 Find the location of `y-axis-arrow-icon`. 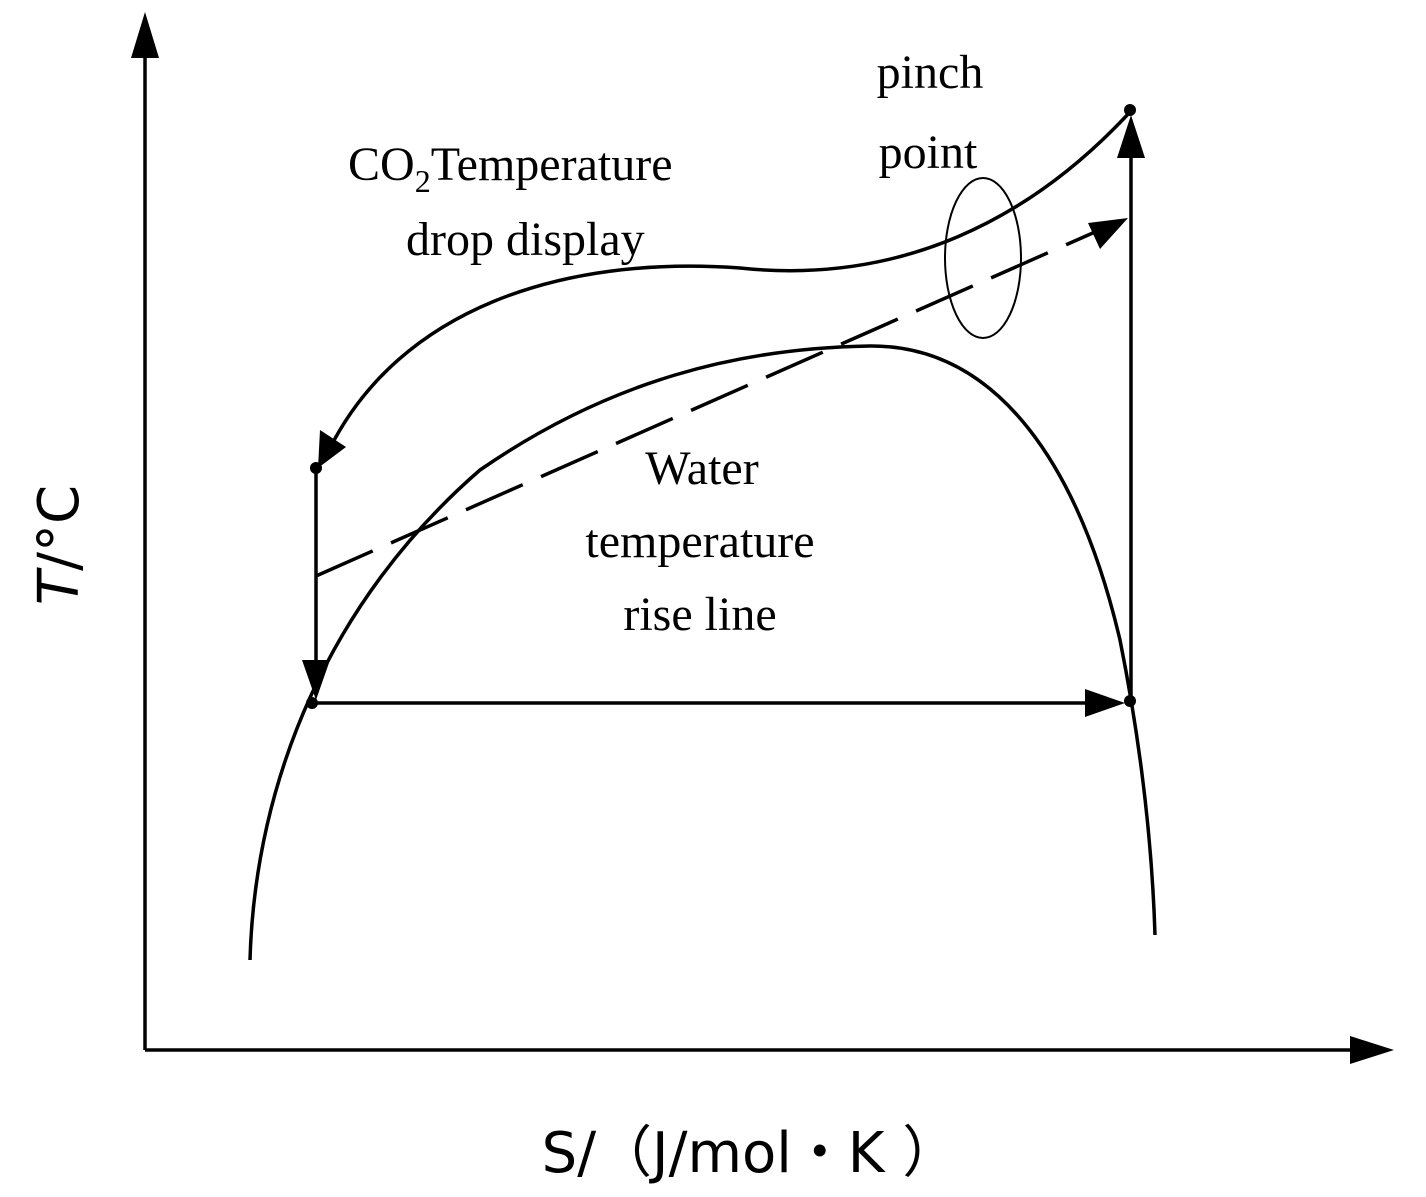

y-axis-arrow-icon is located at coordinates (145, 35).